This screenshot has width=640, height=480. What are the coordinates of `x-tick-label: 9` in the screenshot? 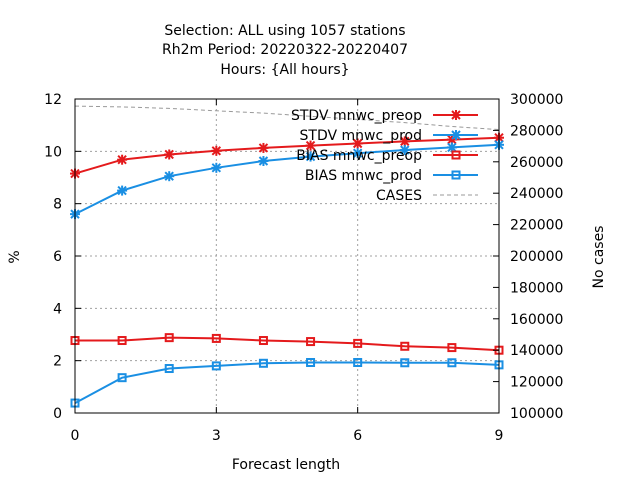 It's located at (499, 436).